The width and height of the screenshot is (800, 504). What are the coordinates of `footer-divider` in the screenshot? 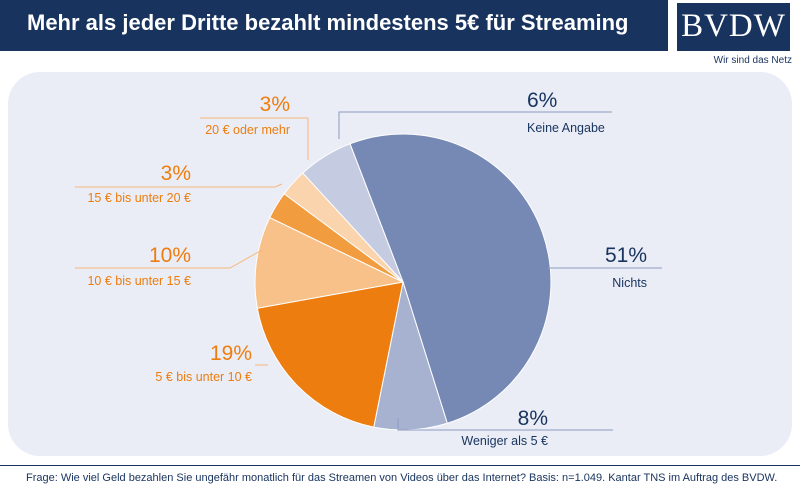 It's located at (400, 465).